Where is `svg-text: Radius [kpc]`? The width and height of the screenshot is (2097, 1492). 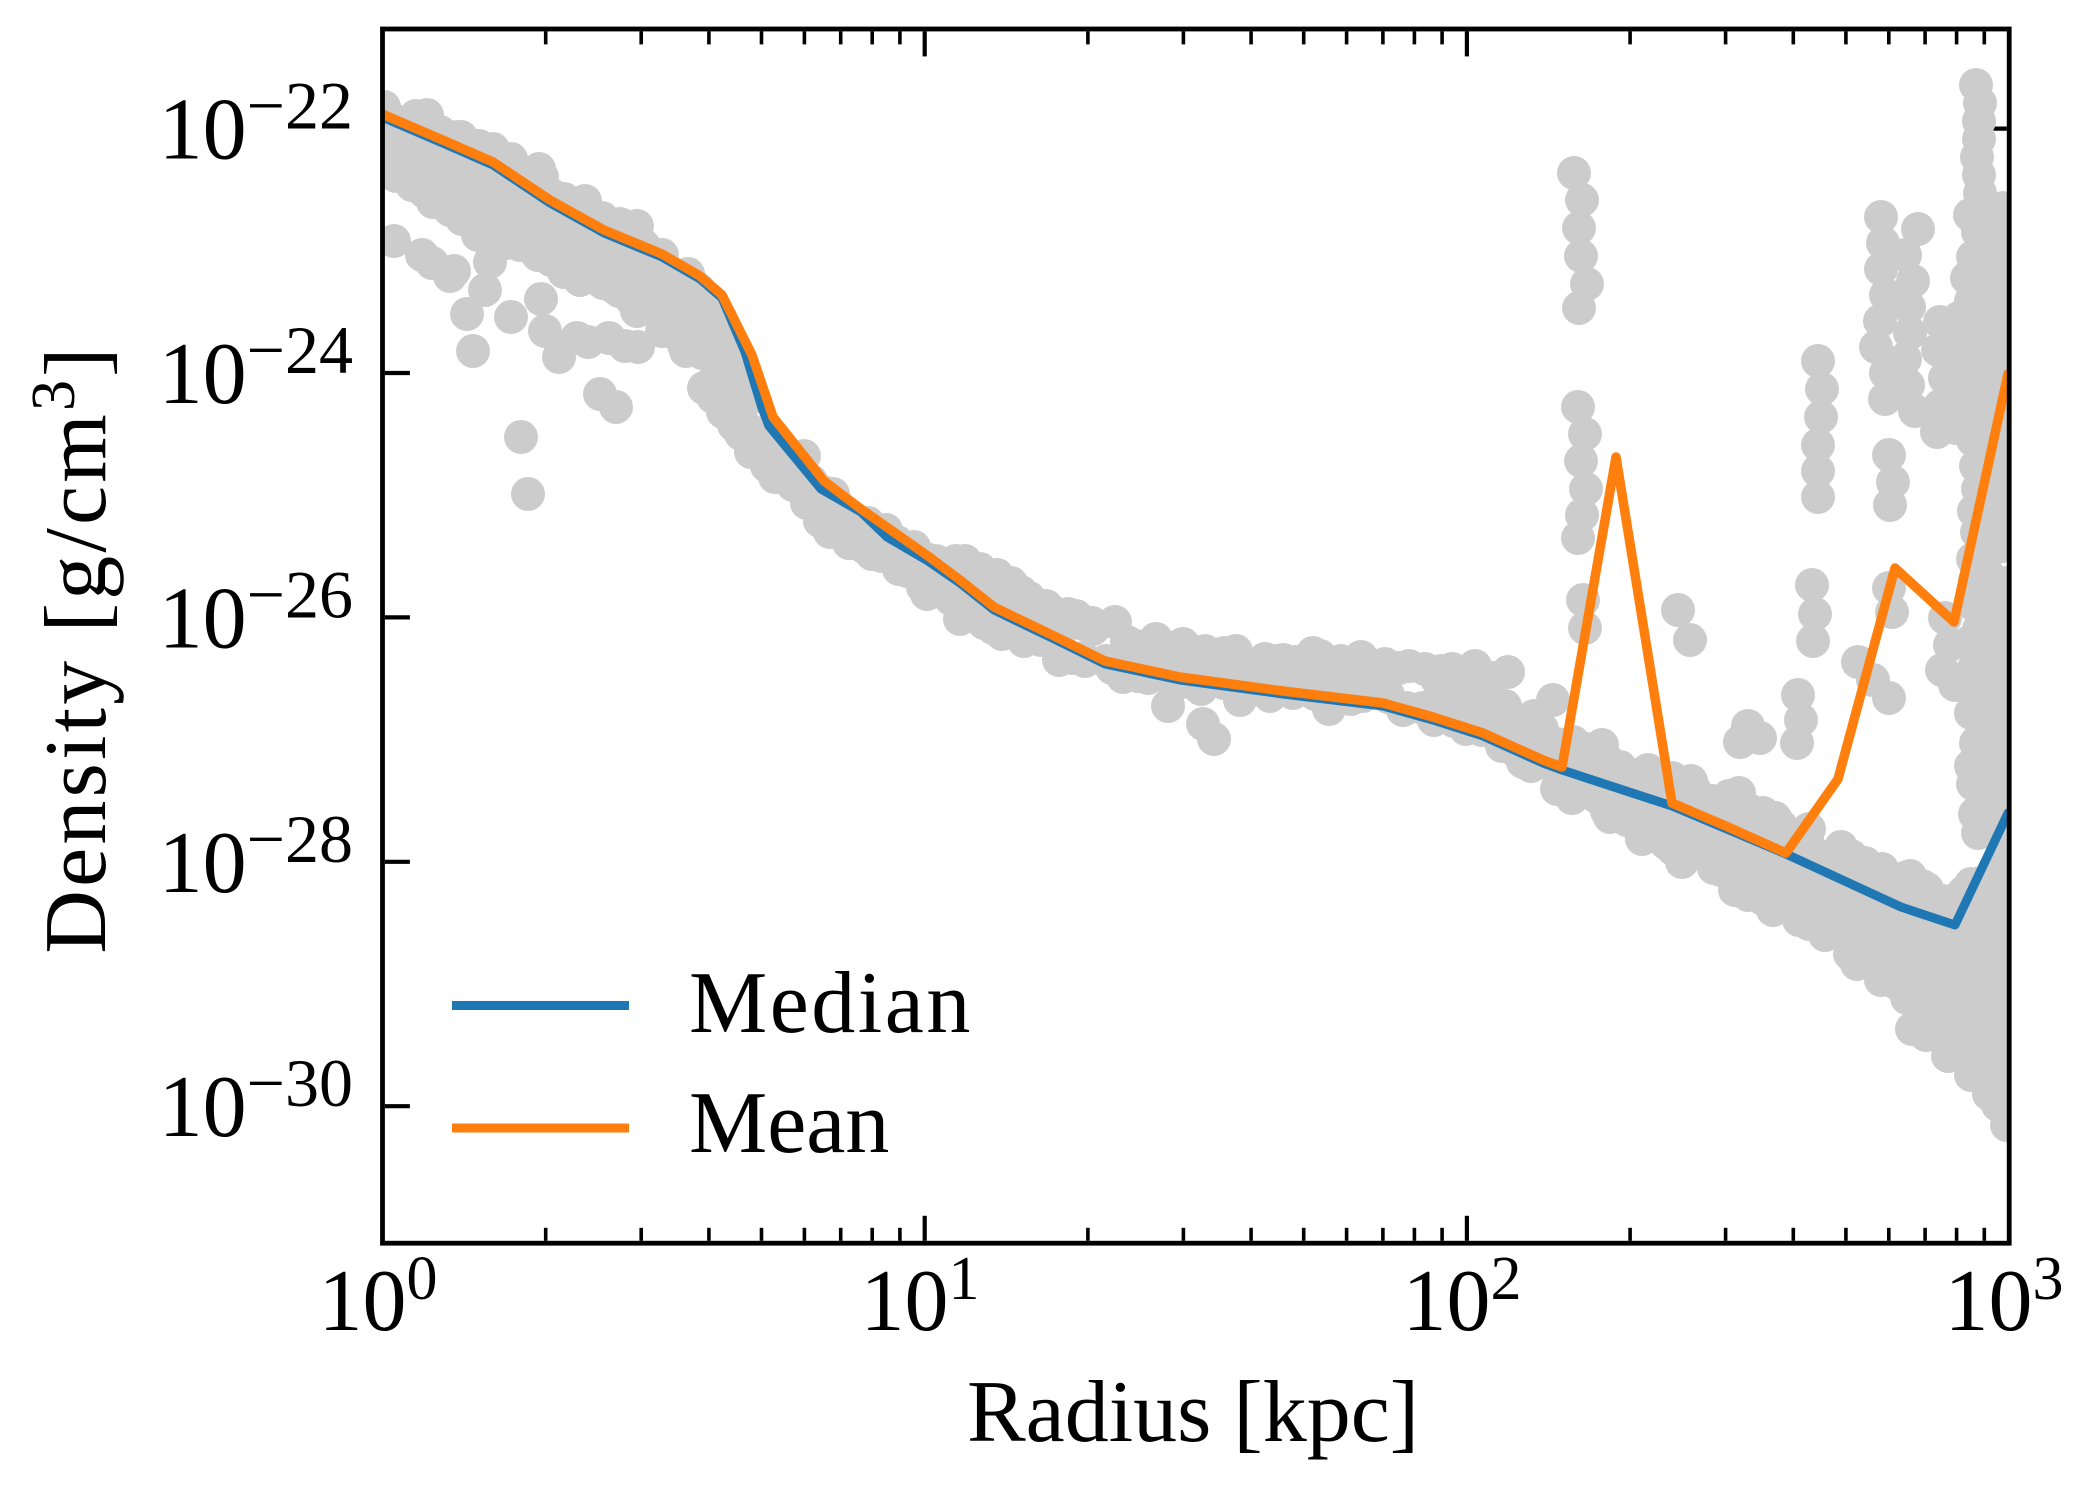
svg-text: Radius [kpc] is located at coordinates (1193, 1412).